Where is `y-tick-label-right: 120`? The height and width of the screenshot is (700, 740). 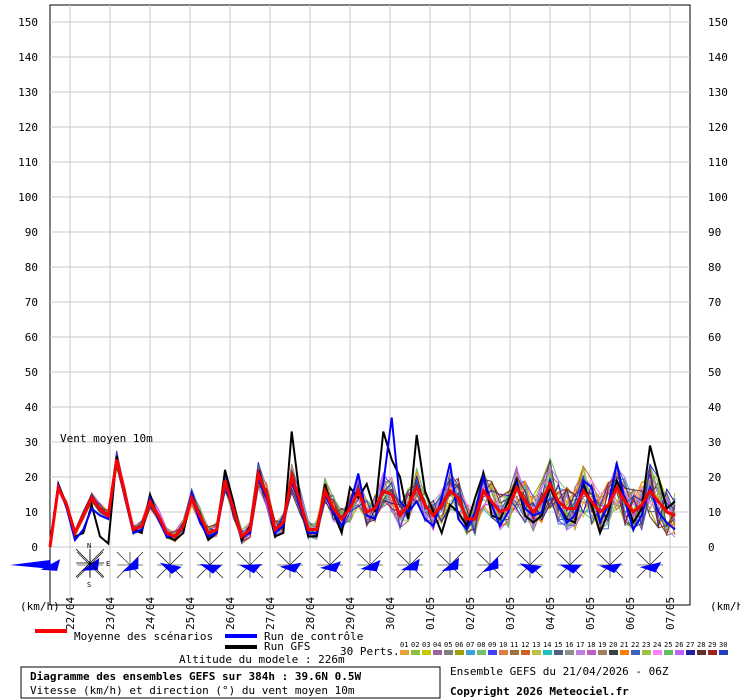 y-tick-label-right: 120 is located at coordinates (718, 127).